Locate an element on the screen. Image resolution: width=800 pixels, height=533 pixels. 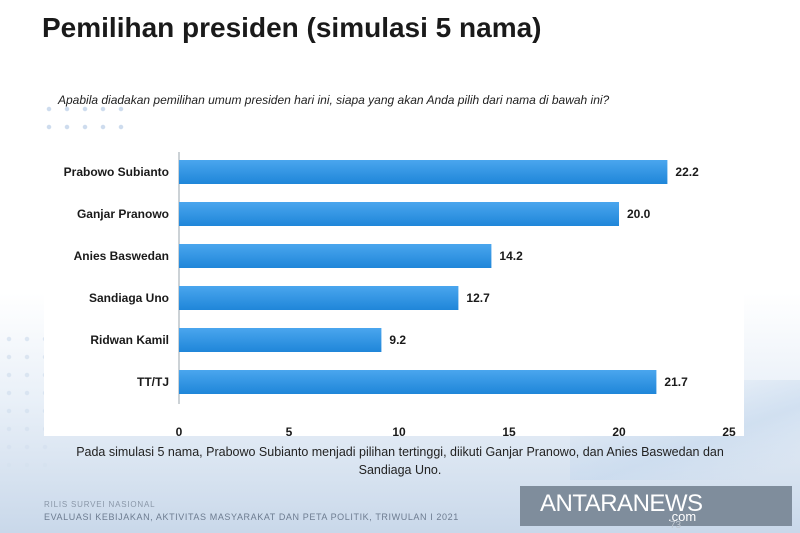
x-tick-label: 20 is located at coordinates (619, 430).